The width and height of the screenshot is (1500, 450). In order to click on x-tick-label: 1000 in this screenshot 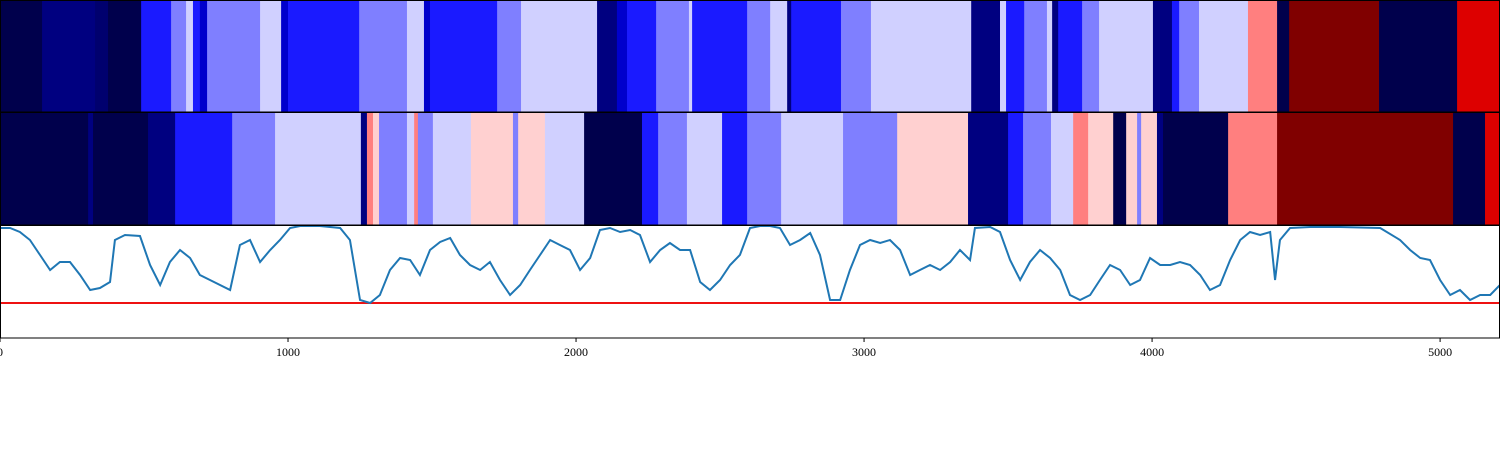, I will do `click(288, 352)`.